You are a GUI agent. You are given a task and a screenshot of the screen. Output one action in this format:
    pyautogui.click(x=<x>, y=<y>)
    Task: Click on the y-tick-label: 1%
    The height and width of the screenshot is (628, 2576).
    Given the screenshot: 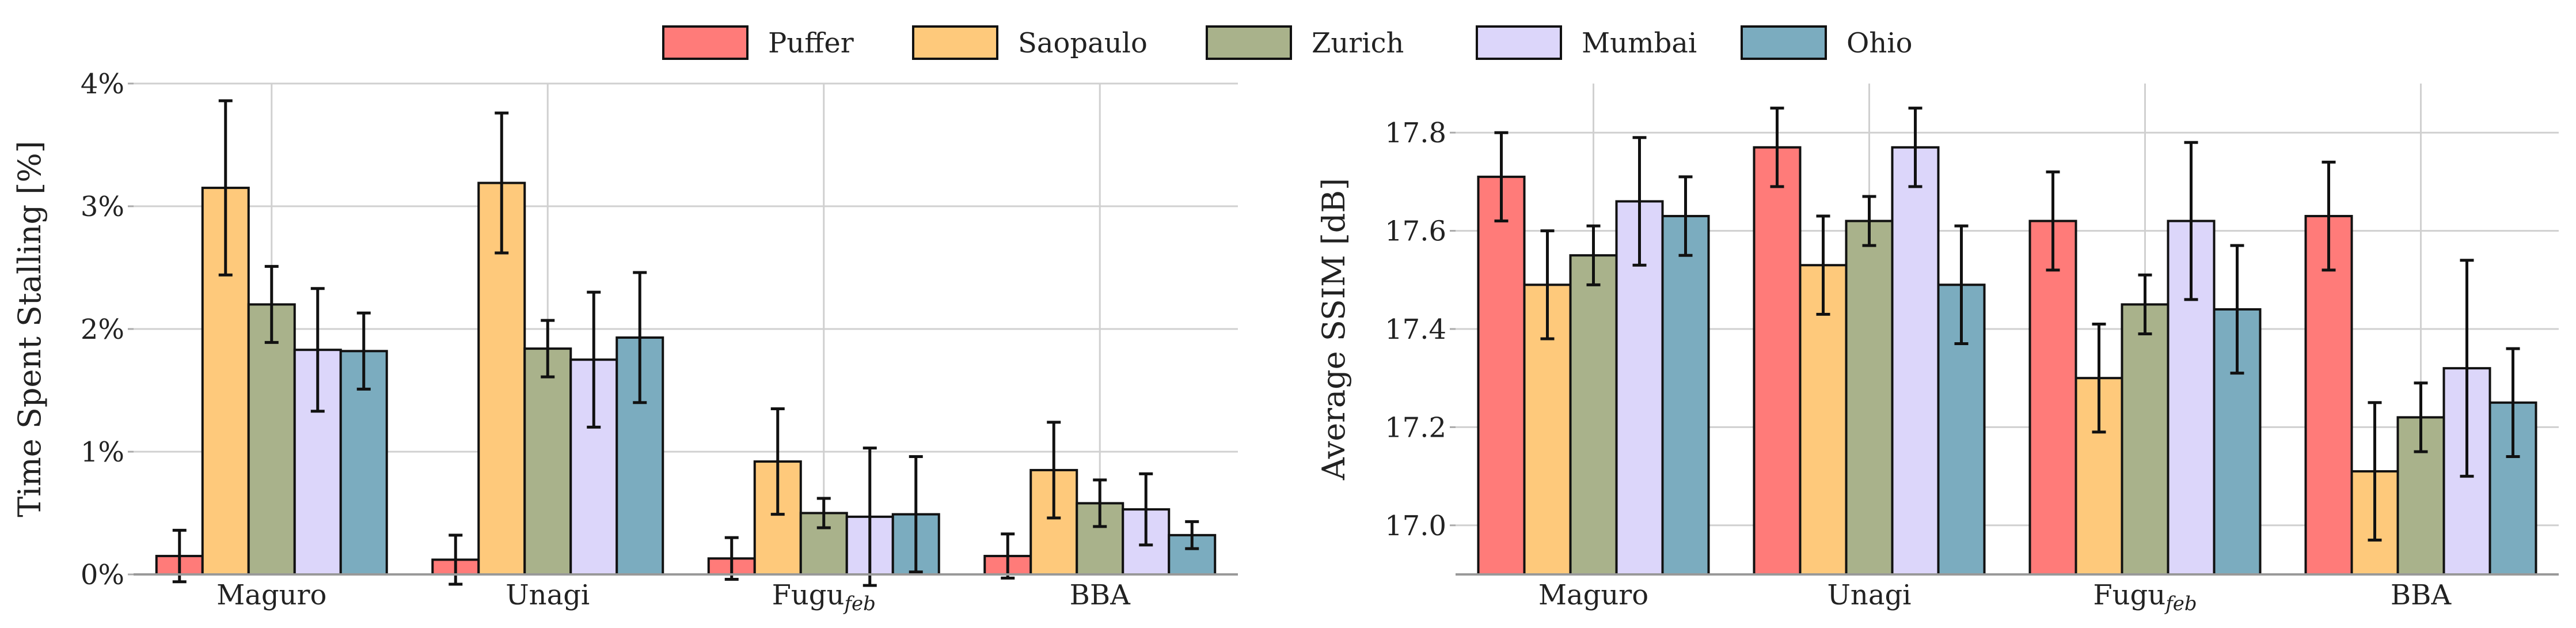 What is the action you would take?
    pyautogui.click(x=103, y=452)
    